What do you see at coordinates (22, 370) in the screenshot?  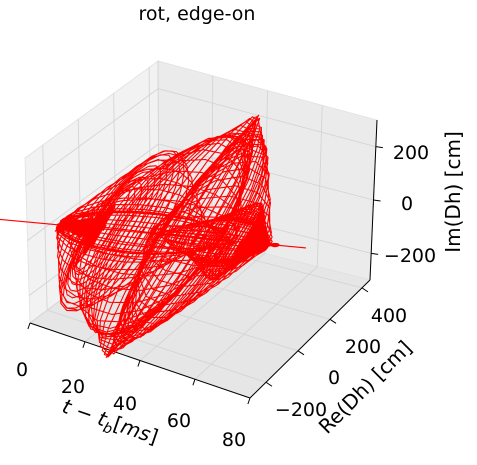 I see `x-tick-label: 0` at bounding box center [22, 370].